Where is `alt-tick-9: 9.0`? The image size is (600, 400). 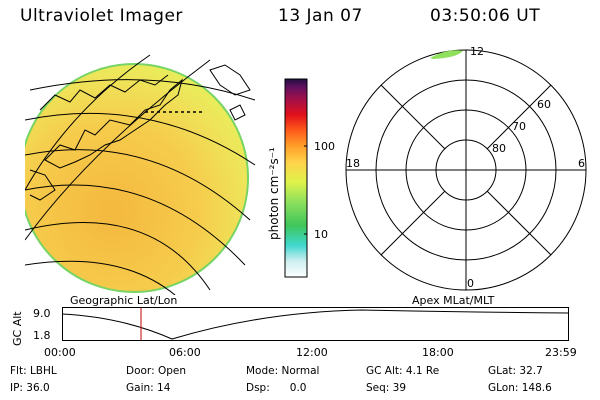 alt-tick-9: 9.0 is located at coordinates (42, 313).